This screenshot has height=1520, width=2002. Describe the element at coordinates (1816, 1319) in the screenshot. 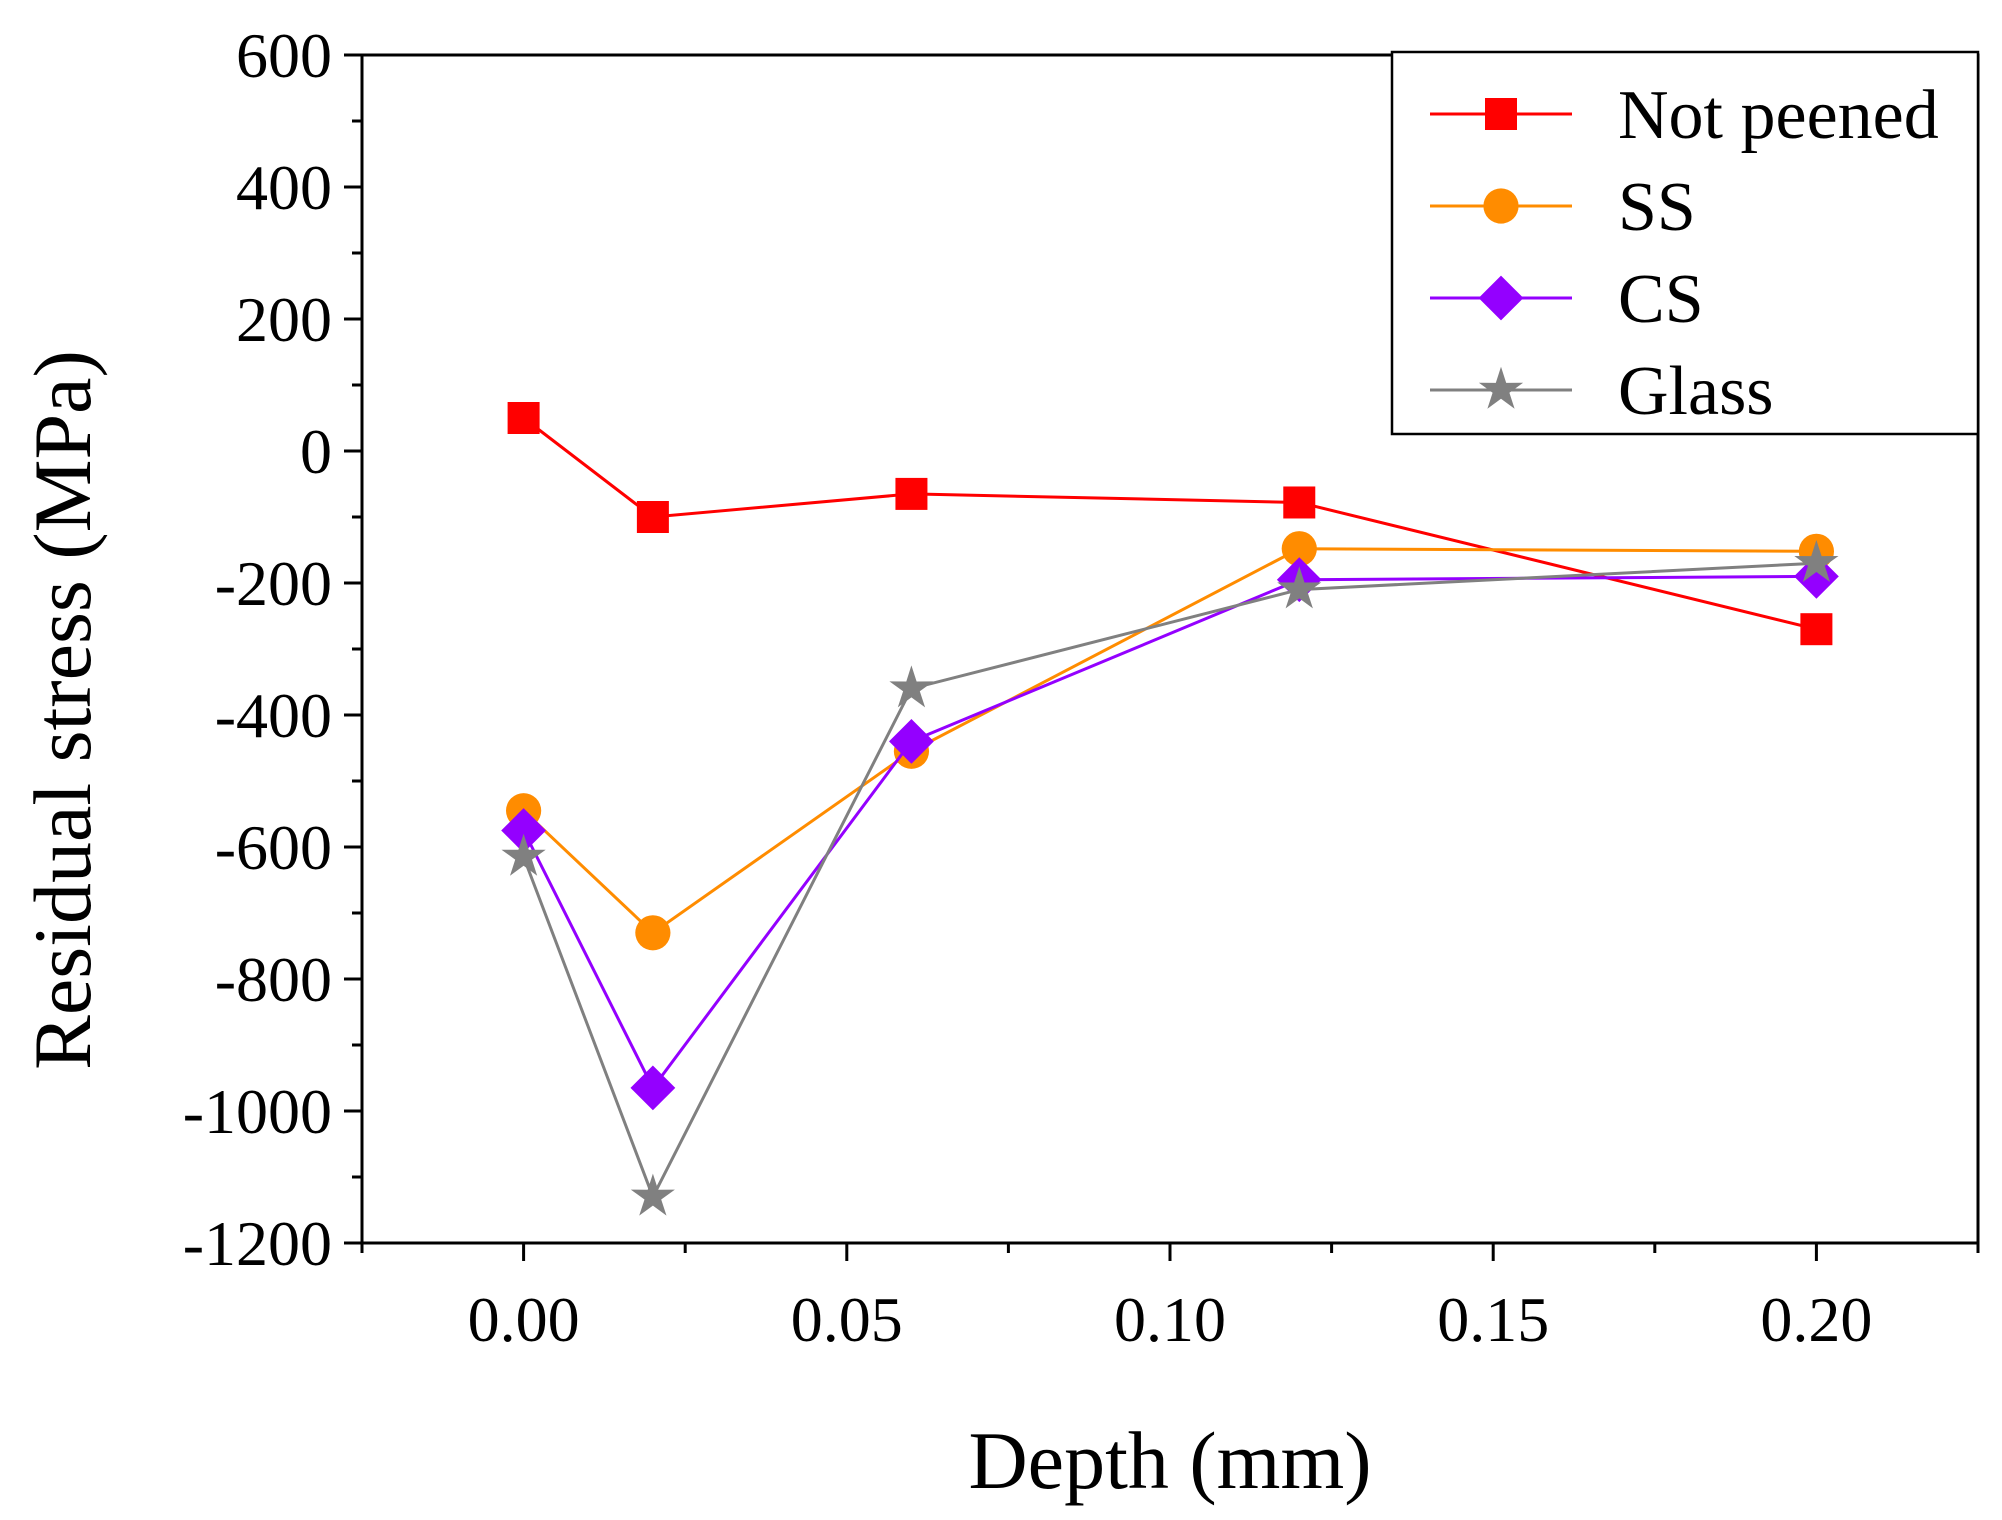

I see `x-tick-label: 0.20` at that location.